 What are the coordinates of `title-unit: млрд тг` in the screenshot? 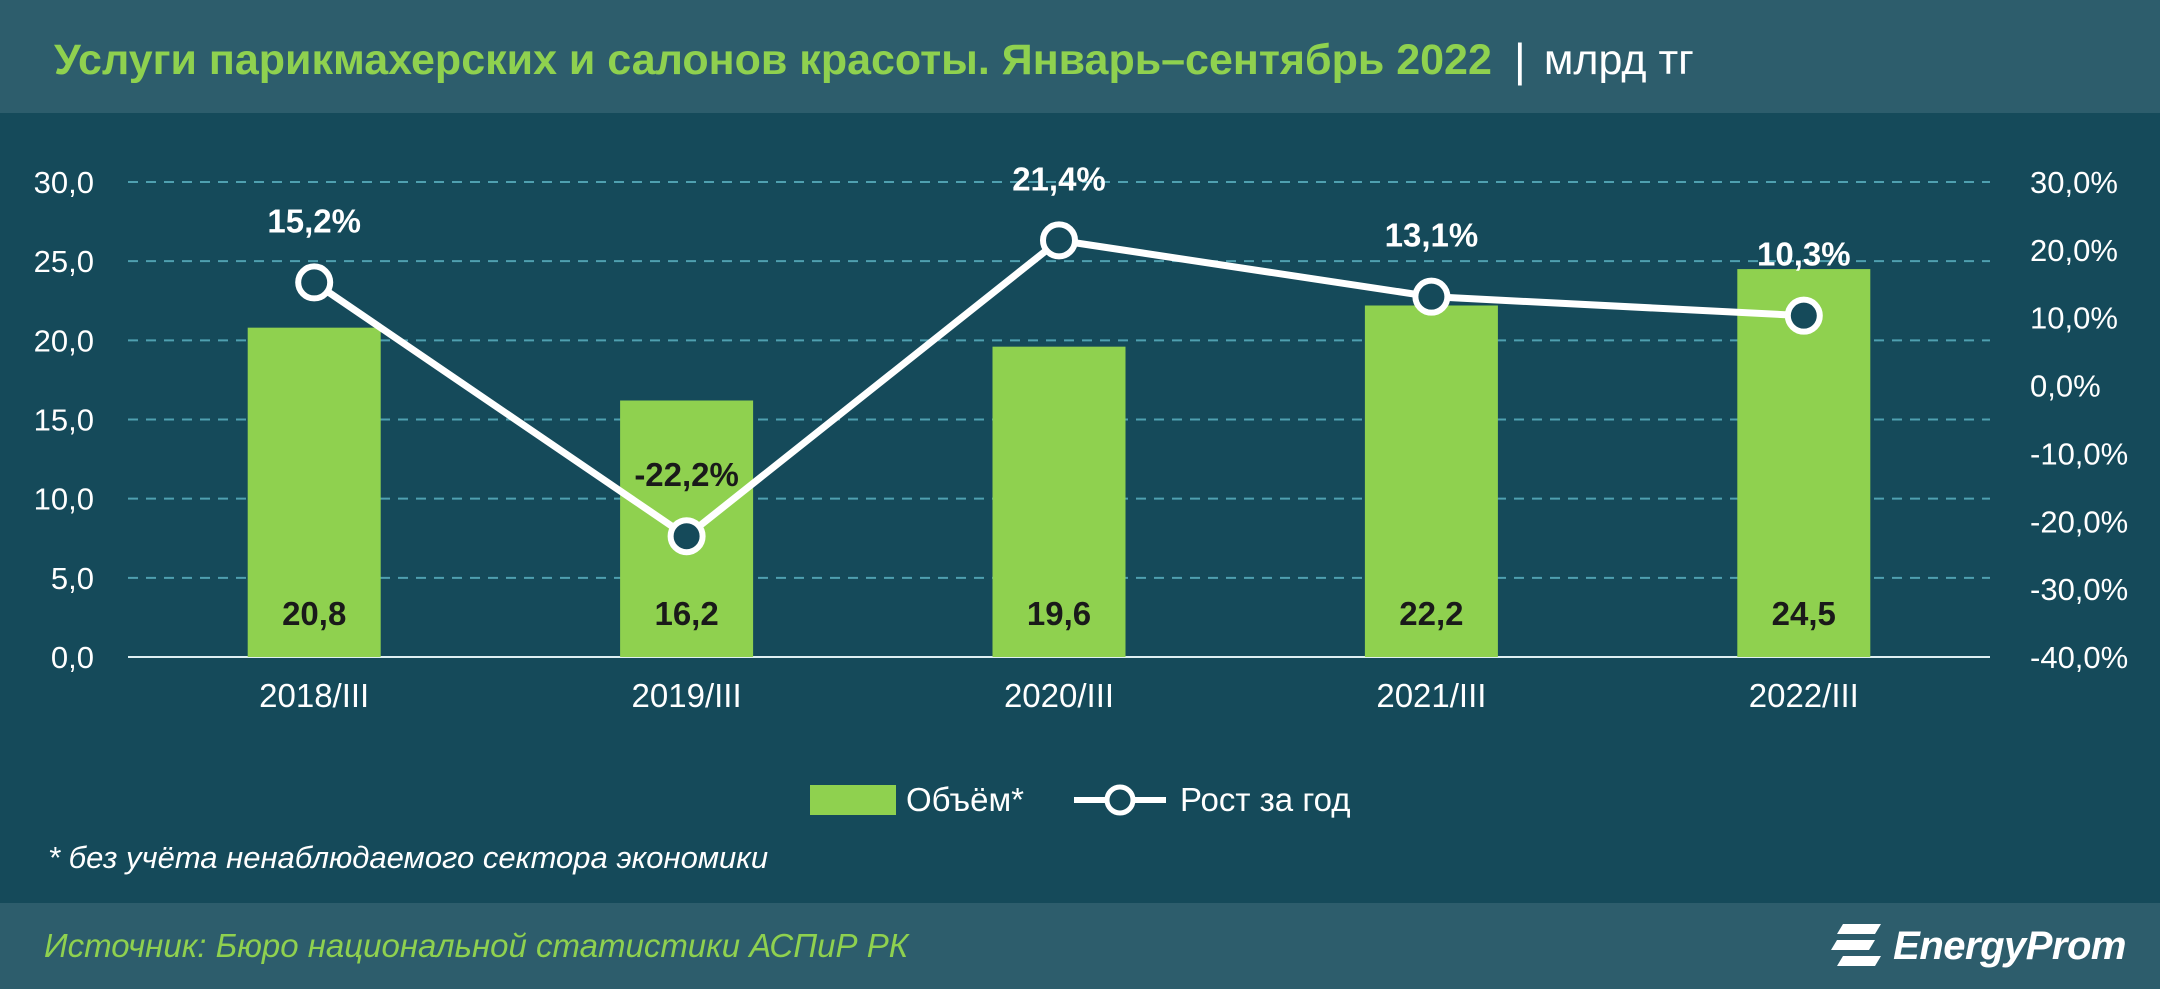 It's located at (1618, 59).